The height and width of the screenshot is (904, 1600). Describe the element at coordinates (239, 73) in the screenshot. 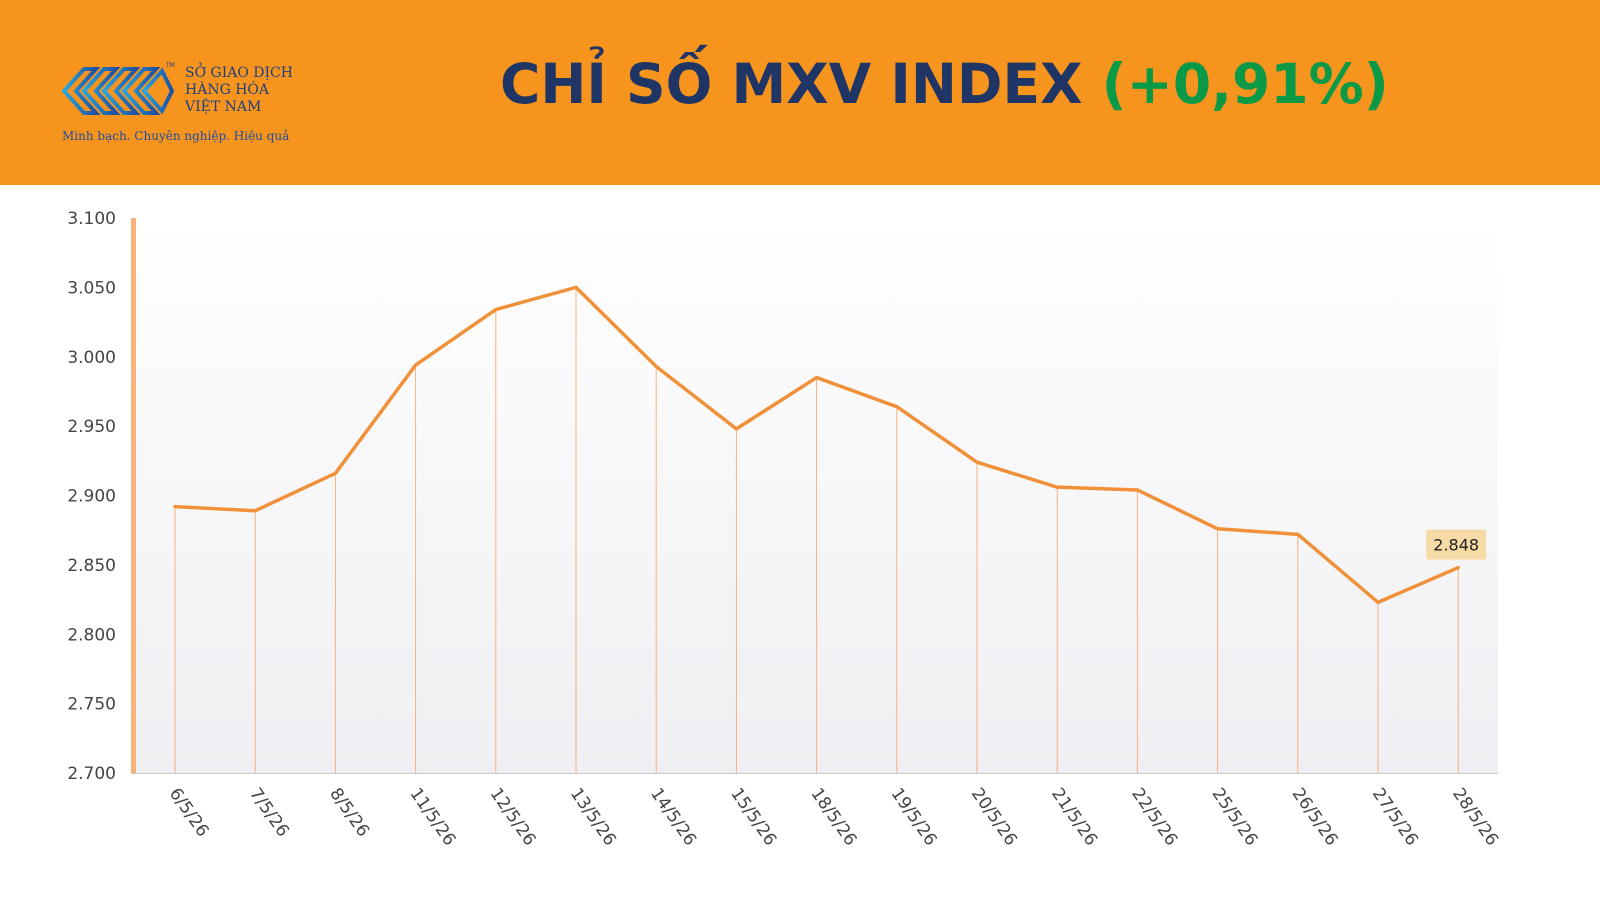

I see `logo-name-line-1: SỞ GIAO DỊCH` at that location.